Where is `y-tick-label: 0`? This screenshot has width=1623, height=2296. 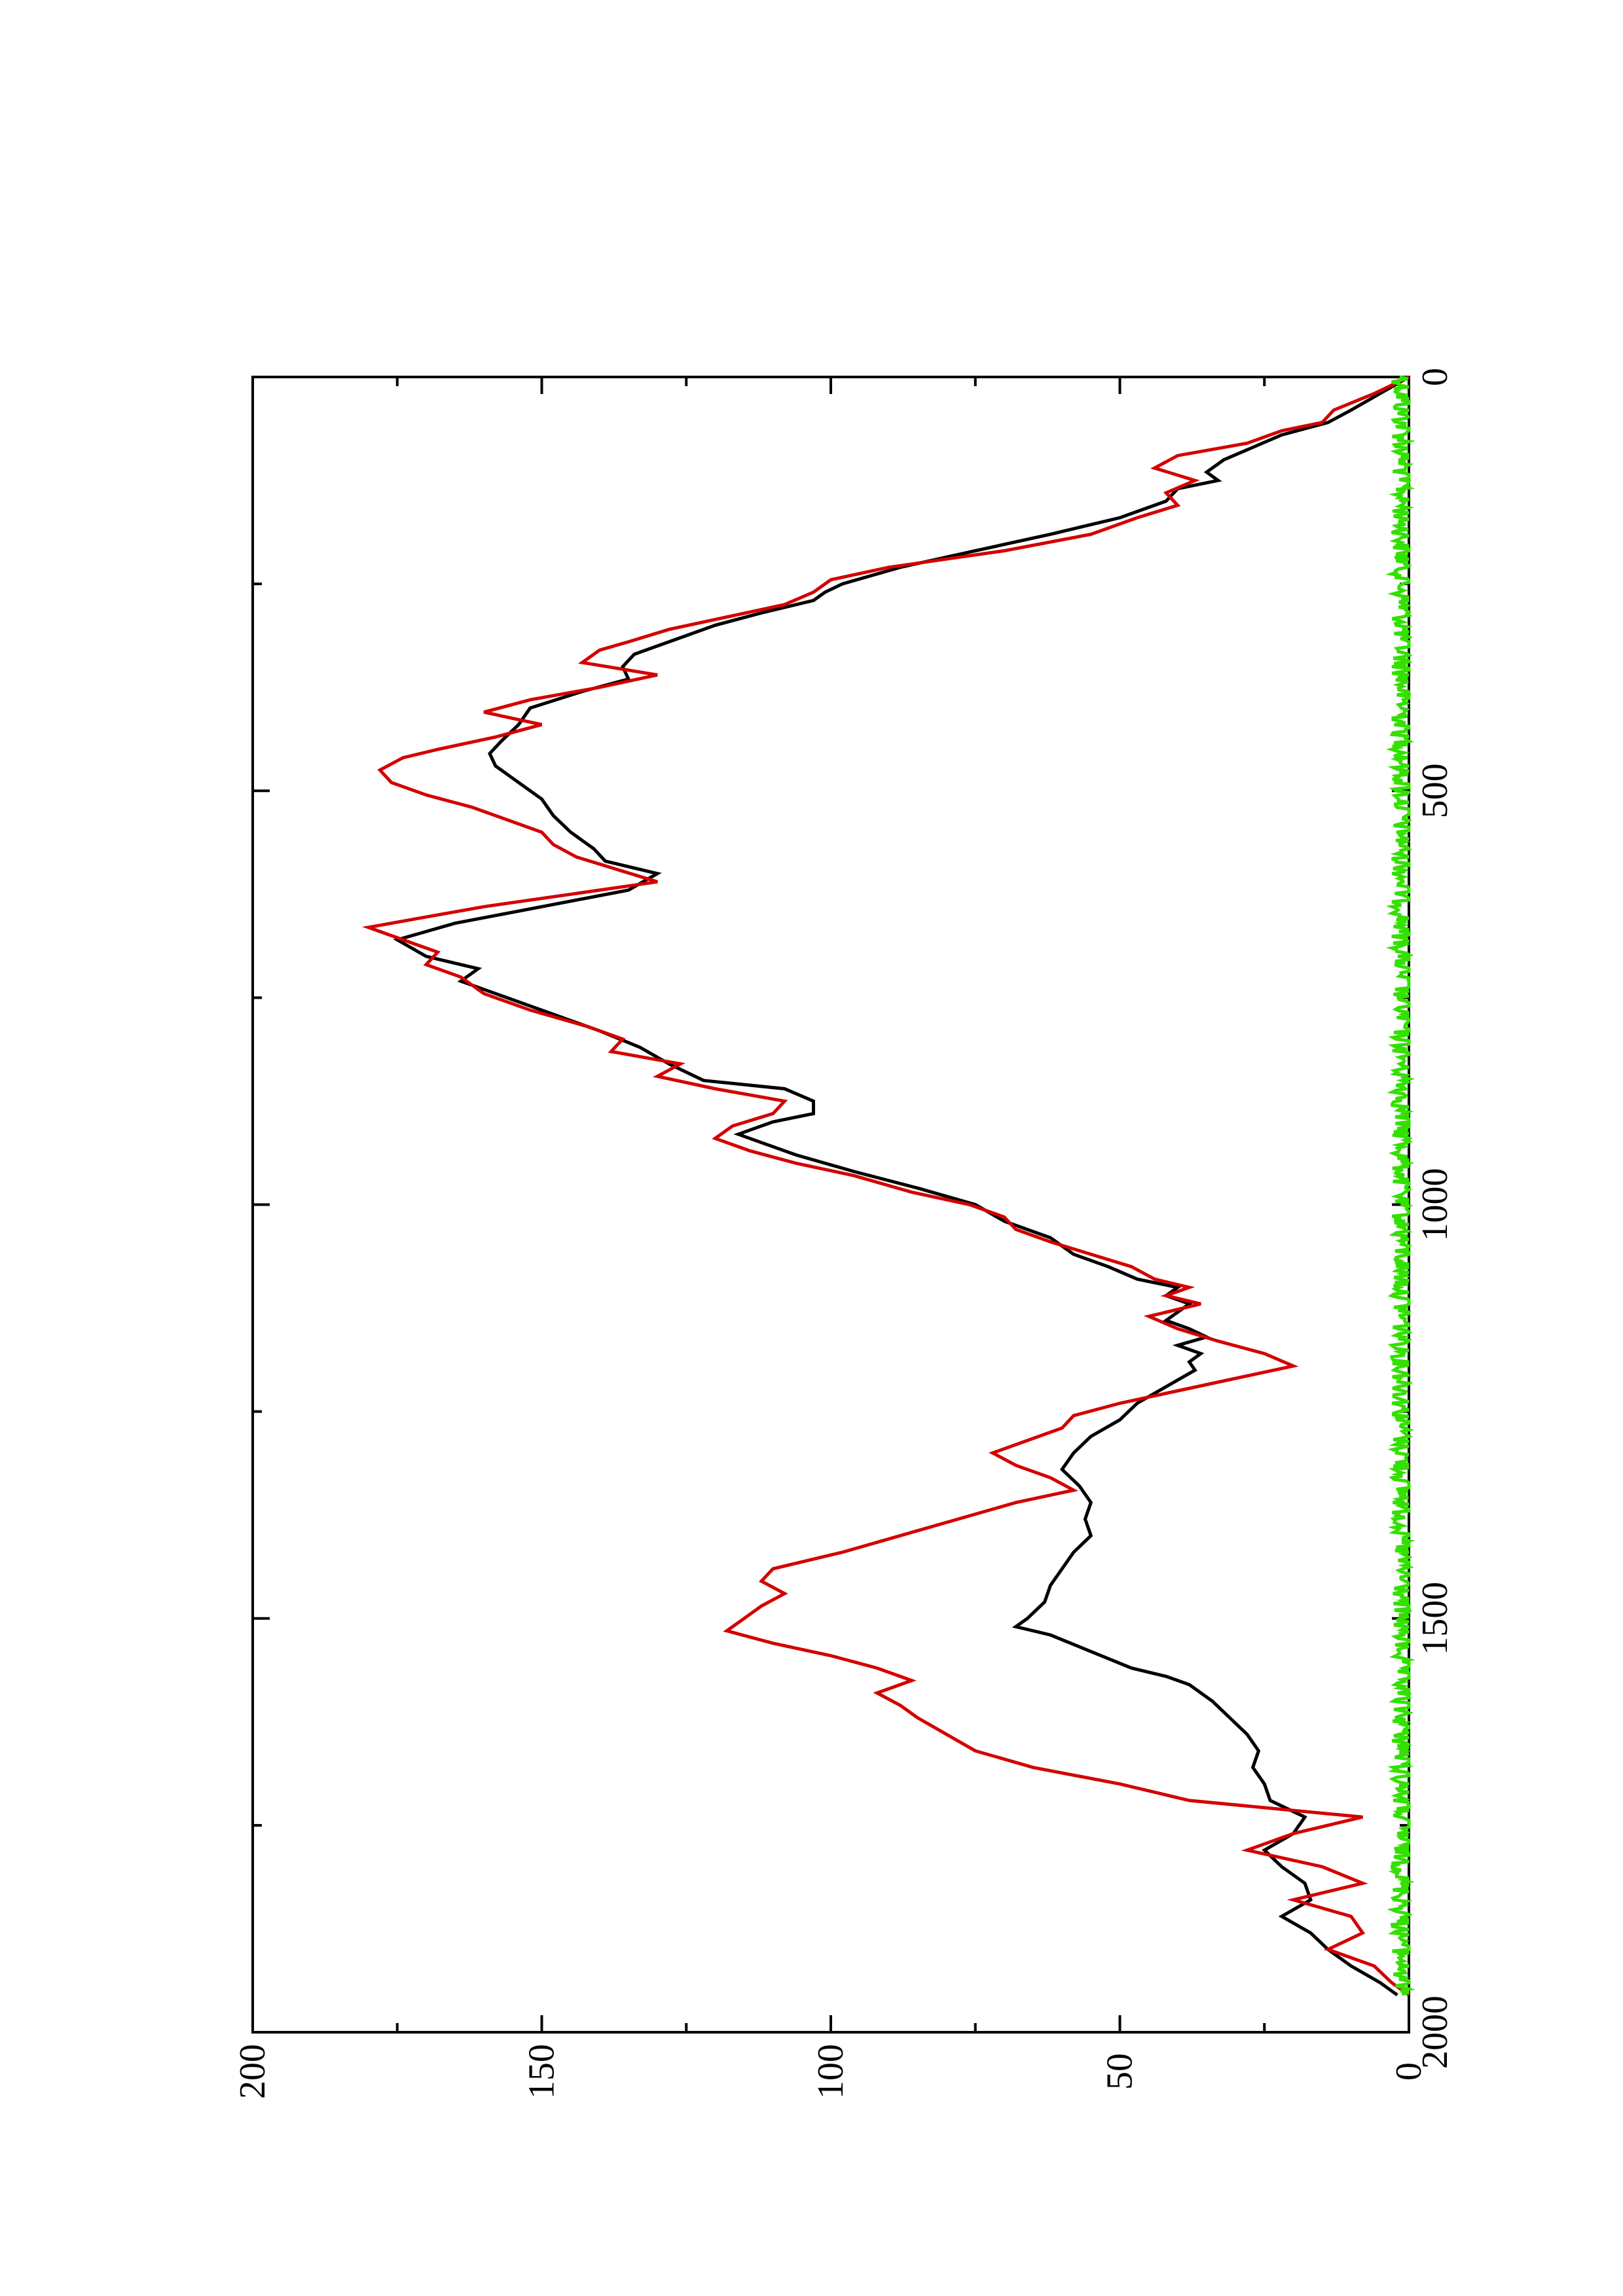
y-tick-label: 0 is located at coordinates (1409, 2071).